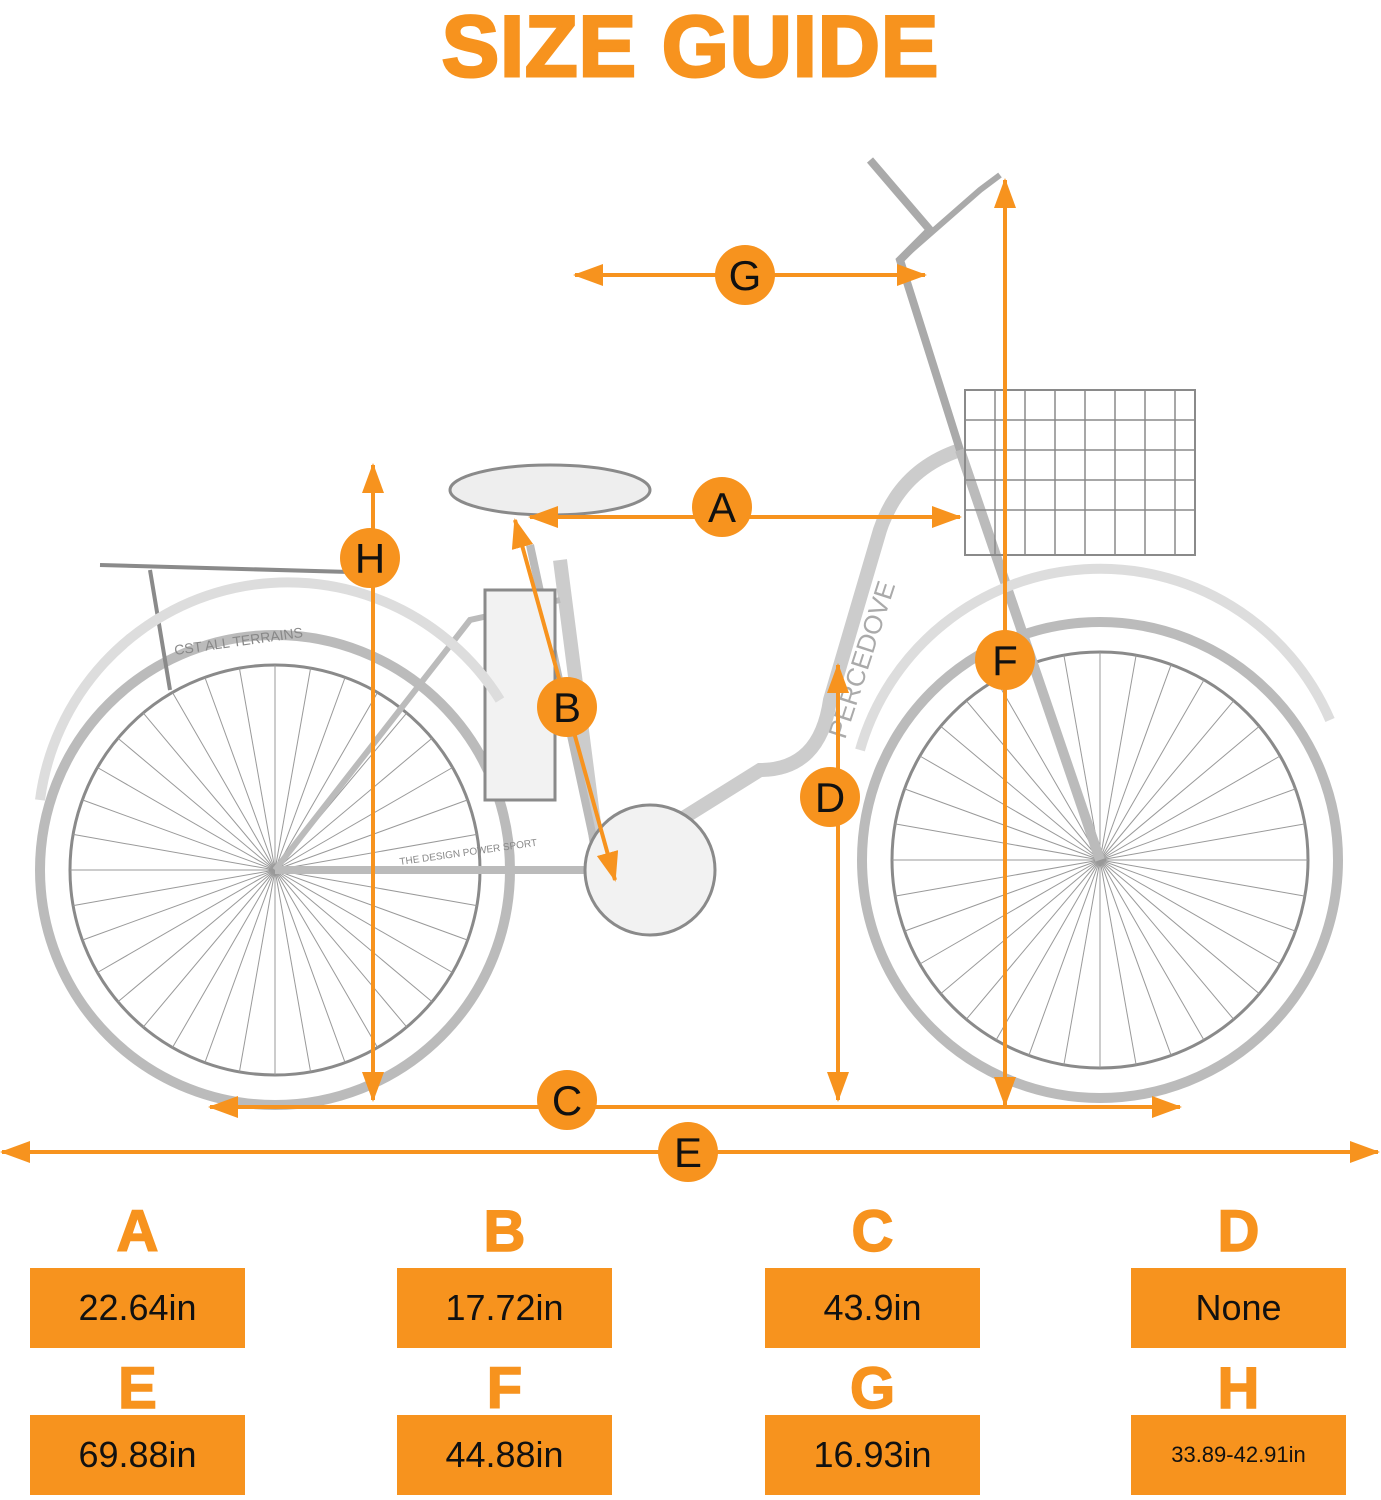 The width and height of the screenshot is (1381, 1500). Describe the element at coordinates (504, 1388) in the screenshot. I see `measurement-key-f: F` at that location.